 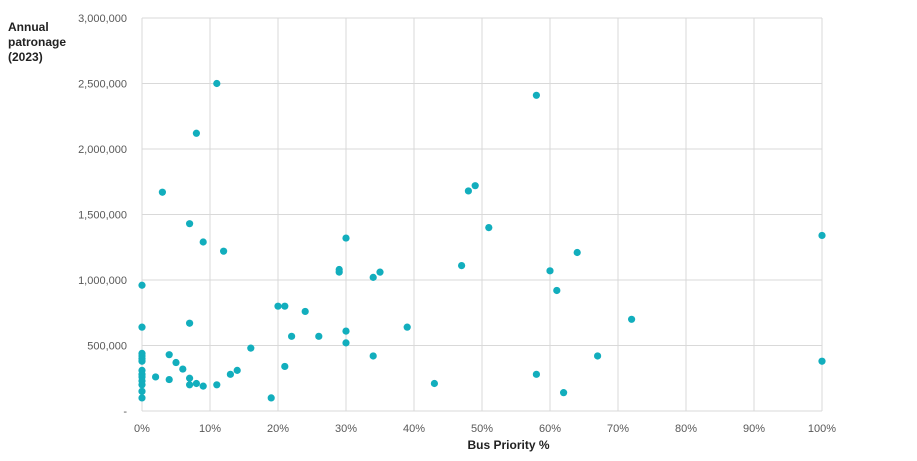 What do you see at coordinates (346, 429) in the screenshot?
I see `x-tick-label: 30%` at bounding box center [346, 429].